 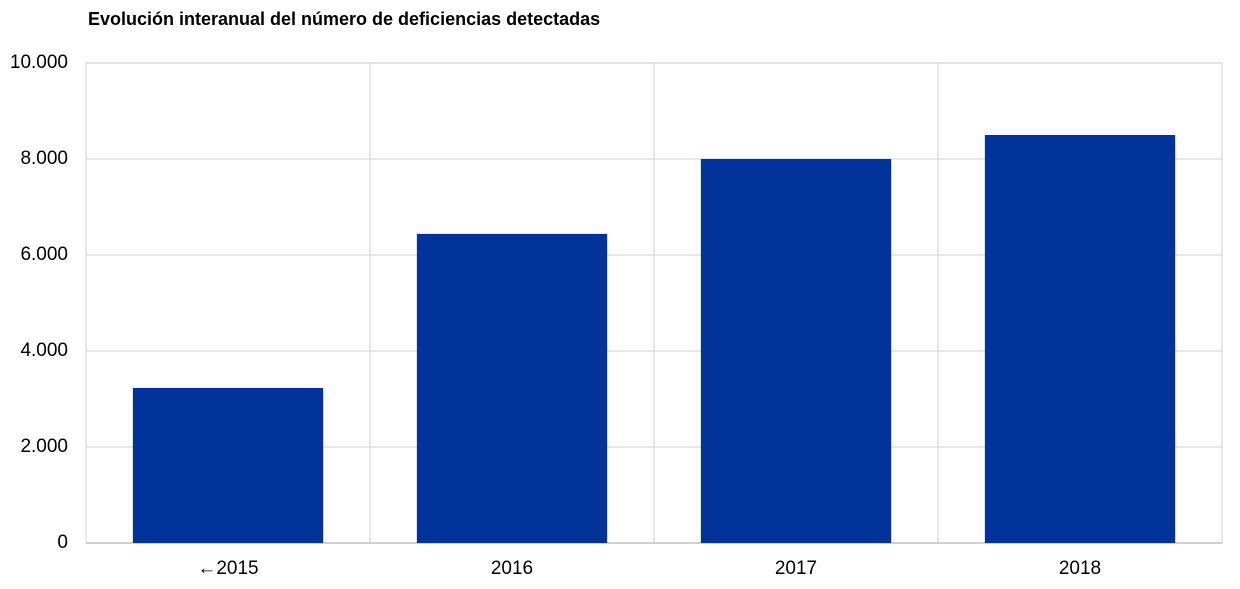 What do you see at coordinates (44, 158) in the screenshot?
I see `y-tick-label: 8.000` at bounding box center [44, 158].